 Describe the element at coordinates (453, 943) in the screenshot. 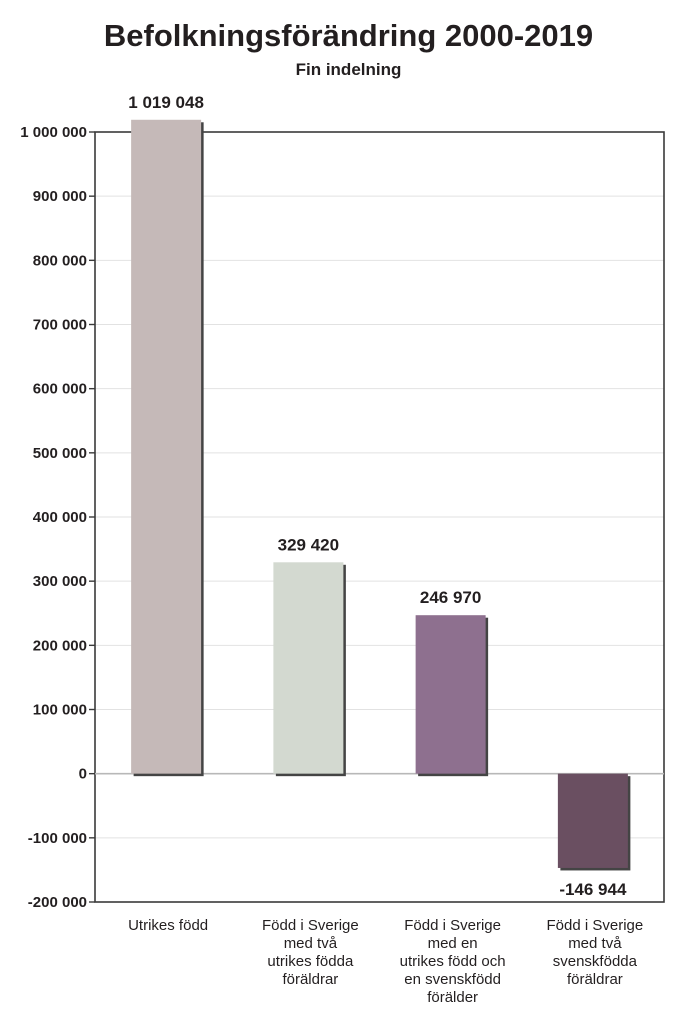

I see `category-label-line: med en` at that location.